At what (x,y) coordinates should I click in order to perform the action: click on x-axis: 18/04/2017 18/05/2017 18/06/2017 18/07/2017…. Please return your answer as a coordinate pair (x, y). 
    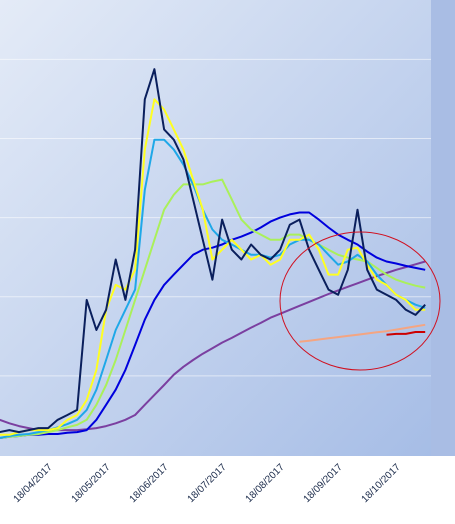
    Looking at the image, I should click on (208, 483).